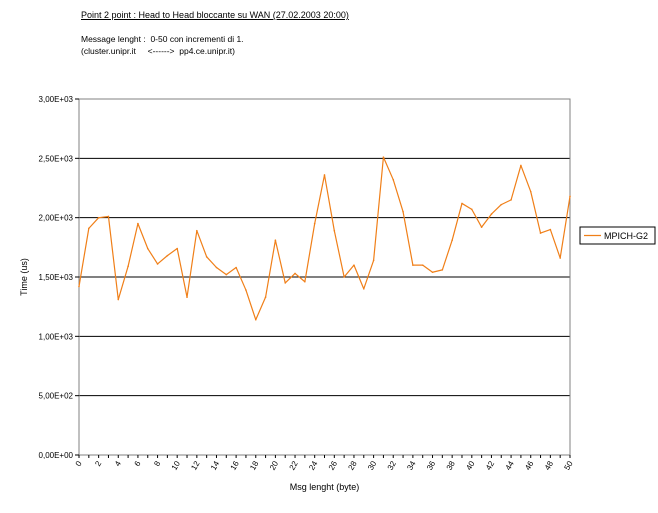 The width and height of the screenshot is (658, 513). Describe the element at coordinates (56, 99) in the screenshot. I see `y-tick-label-6: 3,00E+03` at that location.